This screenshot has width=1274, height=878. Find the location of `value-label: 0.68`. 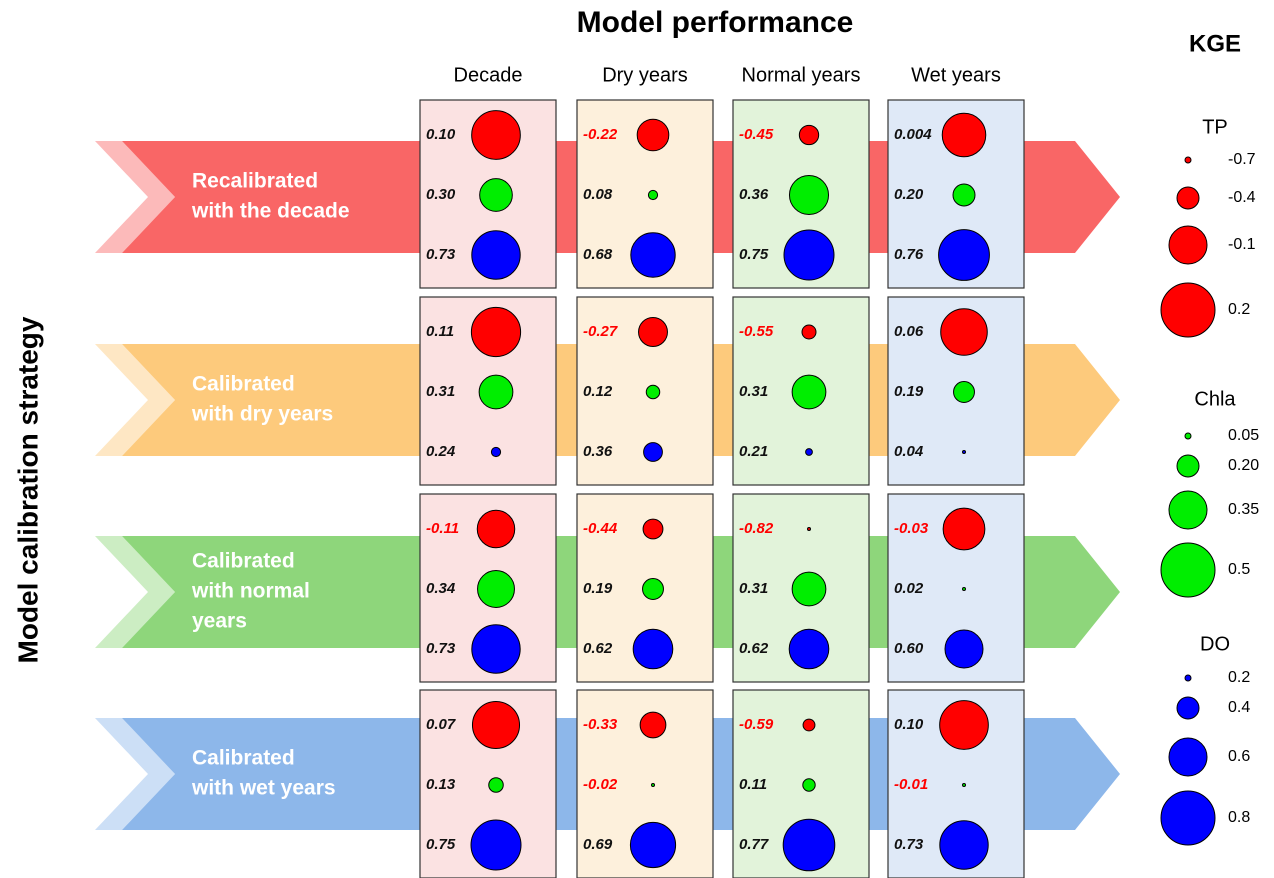

value-label: 0.68 is located at coordinates (598, 254).